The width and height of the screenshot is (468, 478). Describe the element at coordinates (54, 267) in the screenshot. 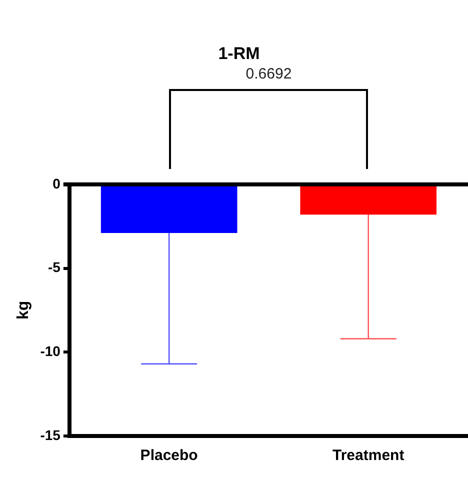

I see `y-tick-label: -5` at that location.